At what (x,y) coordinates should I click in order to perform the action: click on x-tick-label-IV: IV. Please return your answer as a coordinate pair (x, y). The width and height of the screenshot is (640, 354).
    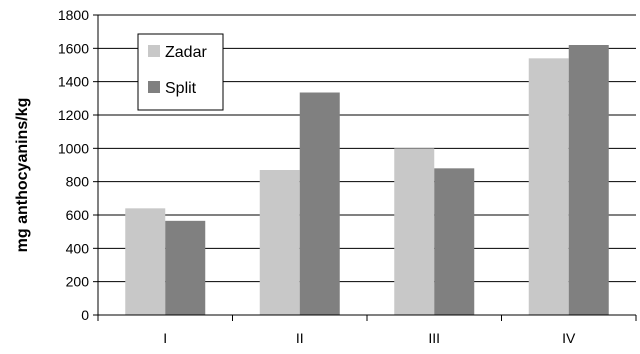
    Looking at the image, I should click on (569, 338).